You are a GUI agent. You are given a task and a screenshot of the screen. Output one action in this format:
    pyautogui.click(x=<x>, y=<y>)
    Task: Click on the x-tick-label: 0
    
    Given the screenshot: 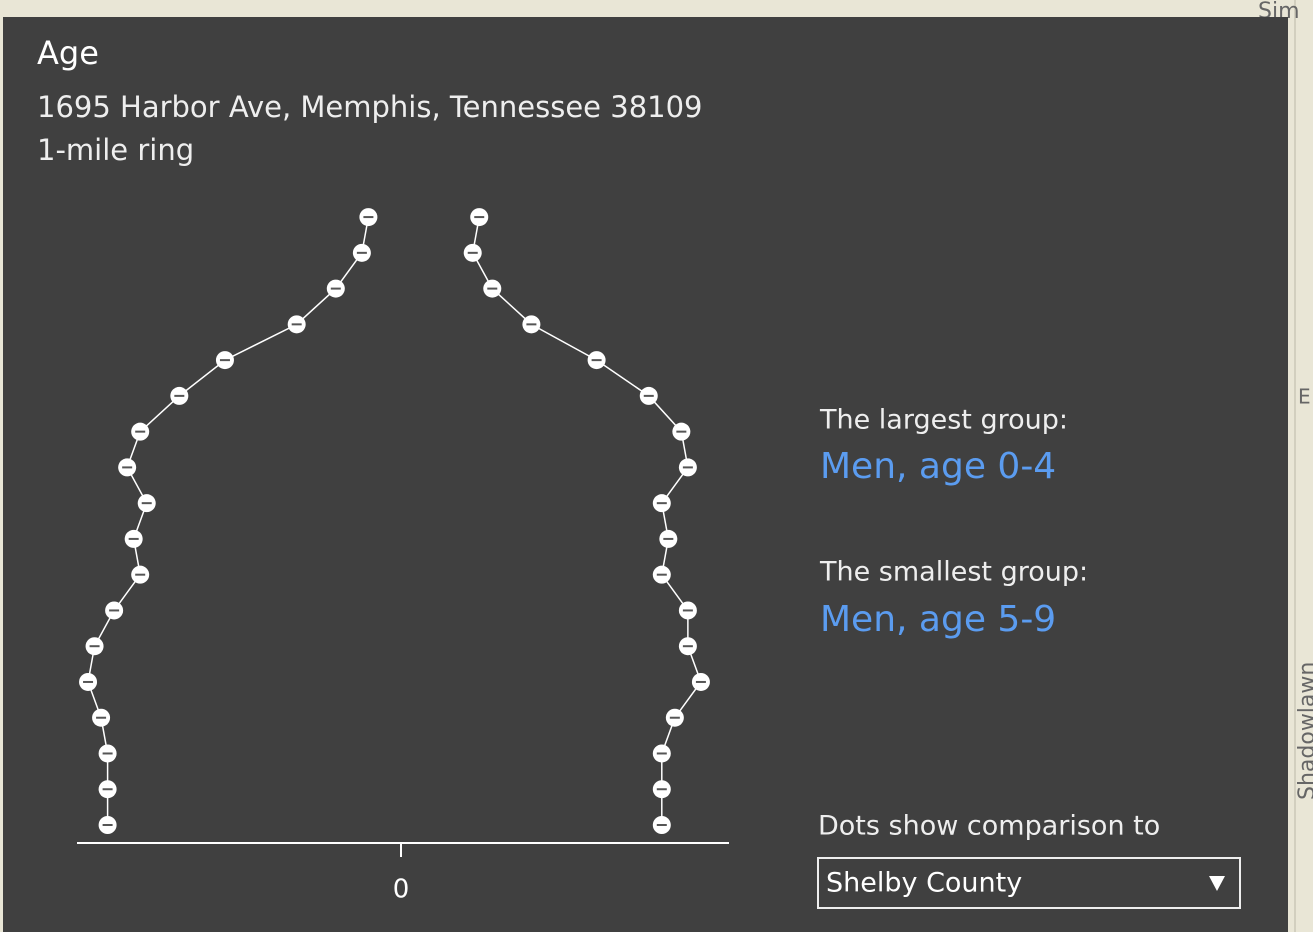 What is the action you would take?
    pyautogui.click(x=401, y=890)
    